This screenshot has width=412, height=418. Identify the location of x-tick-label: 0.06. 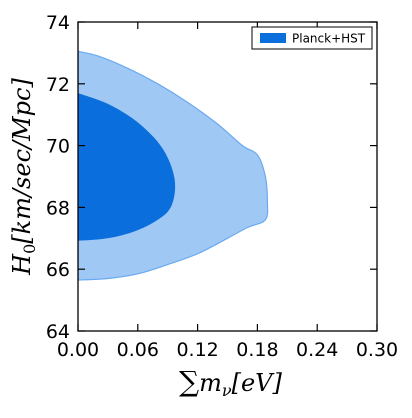
(138, 350).